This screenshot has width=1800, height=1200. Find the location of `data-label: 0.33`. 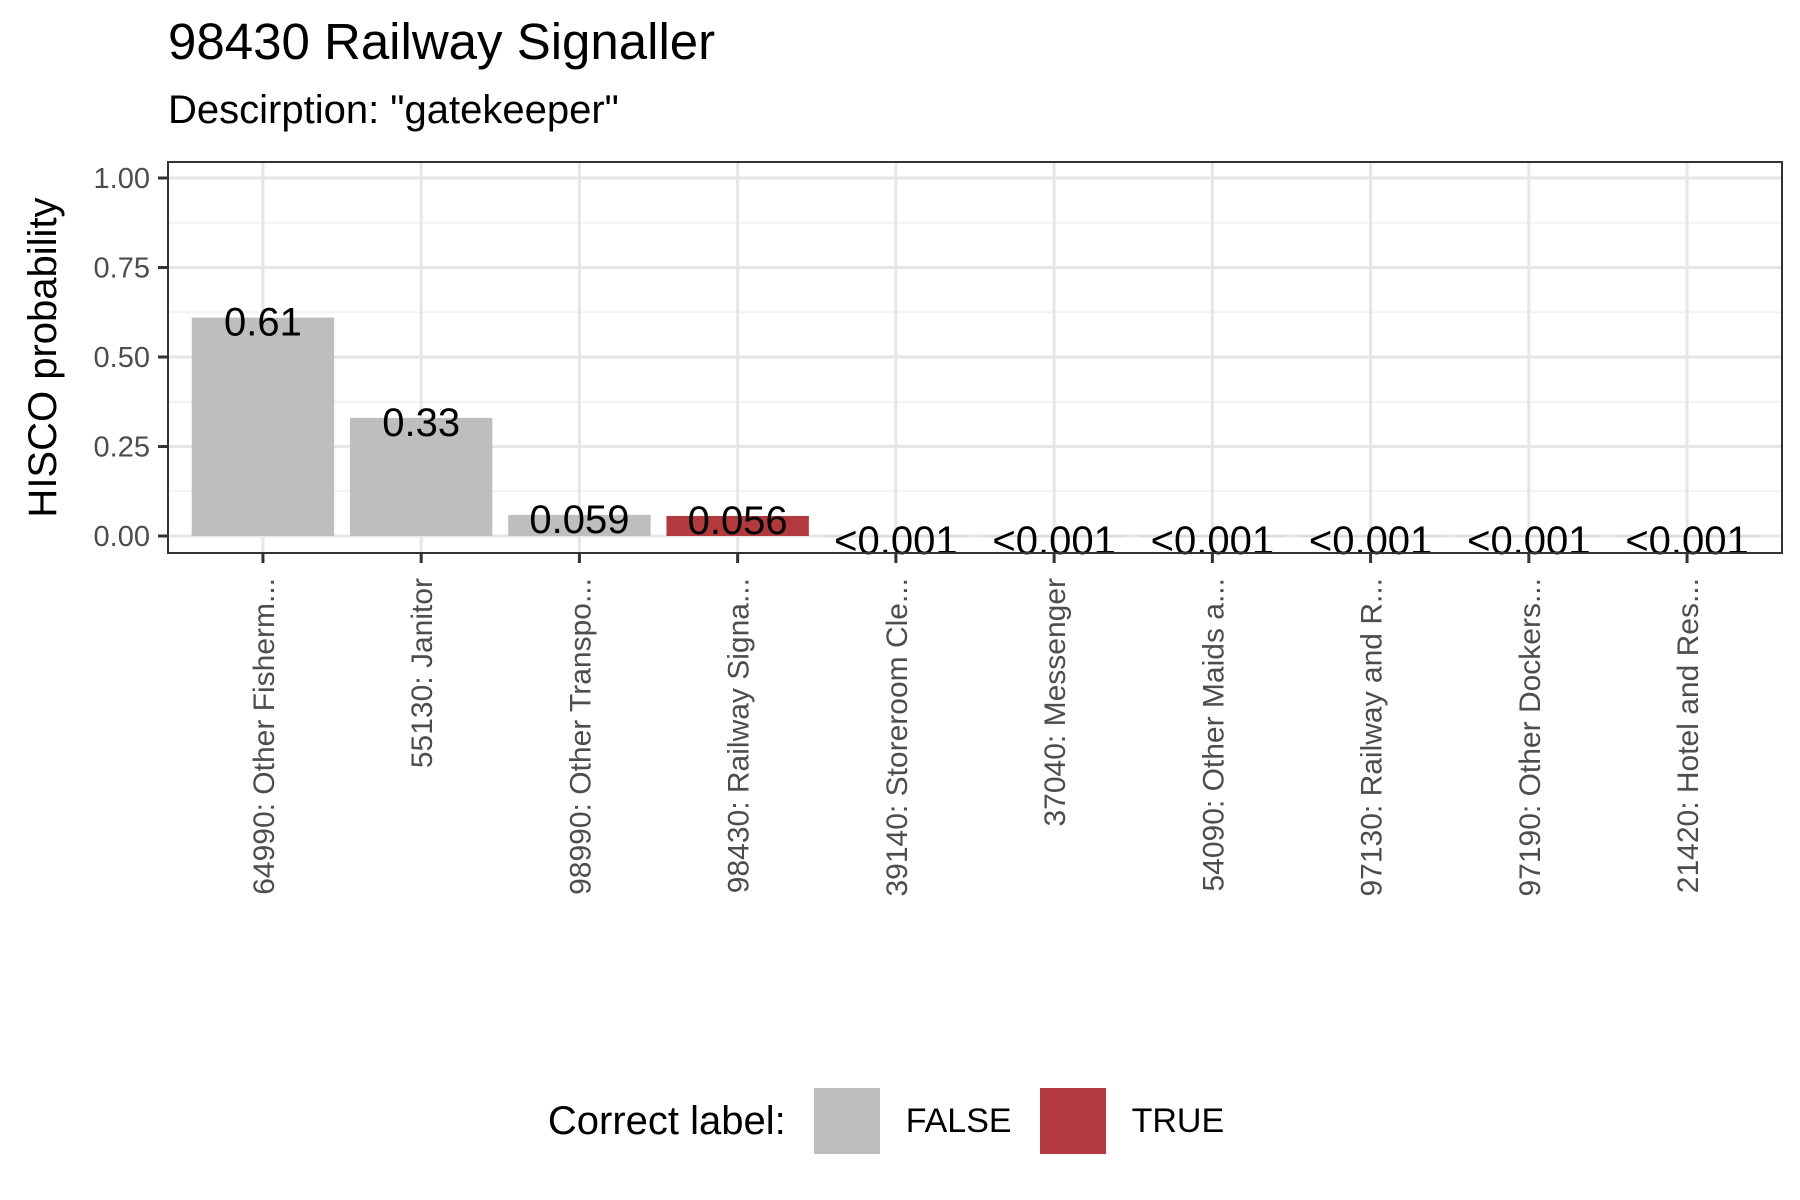

data-label: 0.33 is located at coordinates (421, 423).